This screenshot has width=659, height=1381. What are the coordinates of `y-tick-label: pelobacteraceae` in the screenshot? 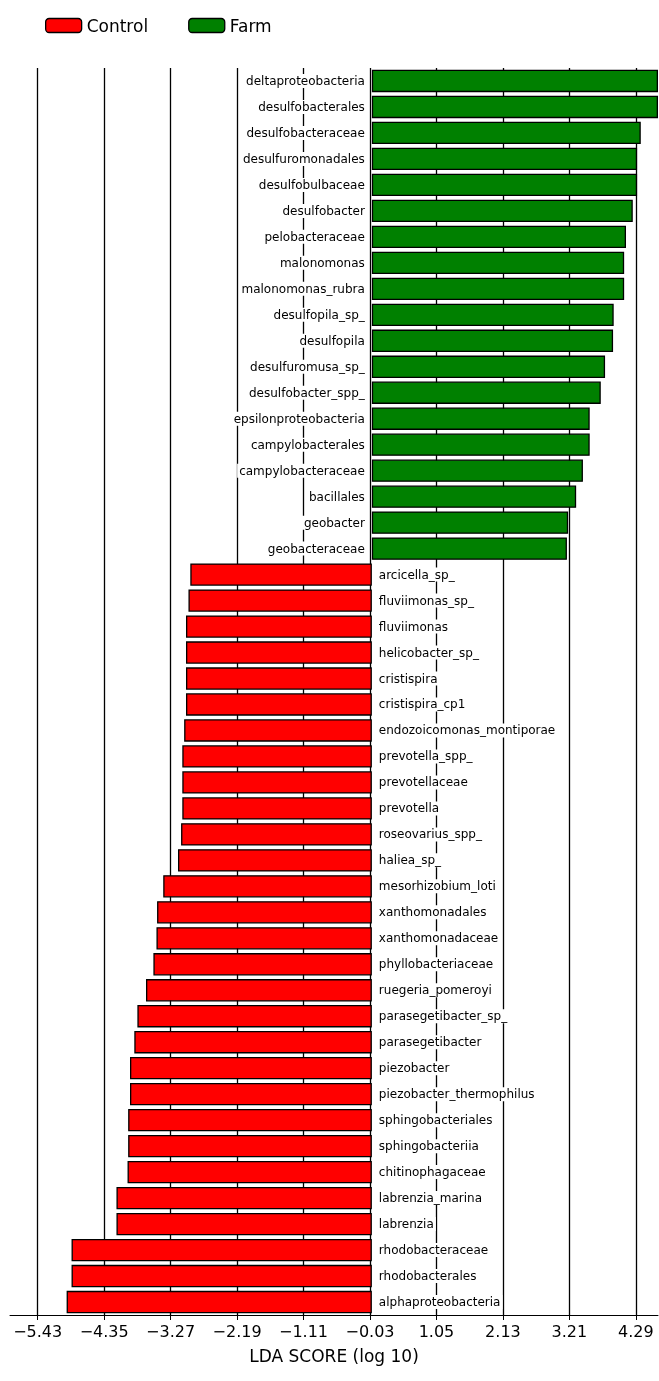 It's located at (314, 236).